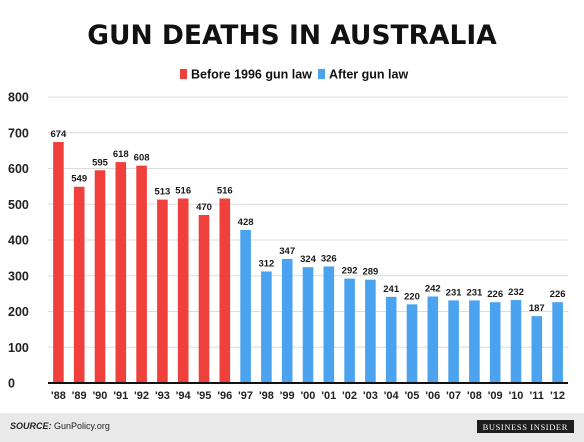 This screenshot has height=442, width=584. What do you see at coordinates (516, 292) in the screenshot?
I see `data-label: 232` at bounding box center [516, 292].